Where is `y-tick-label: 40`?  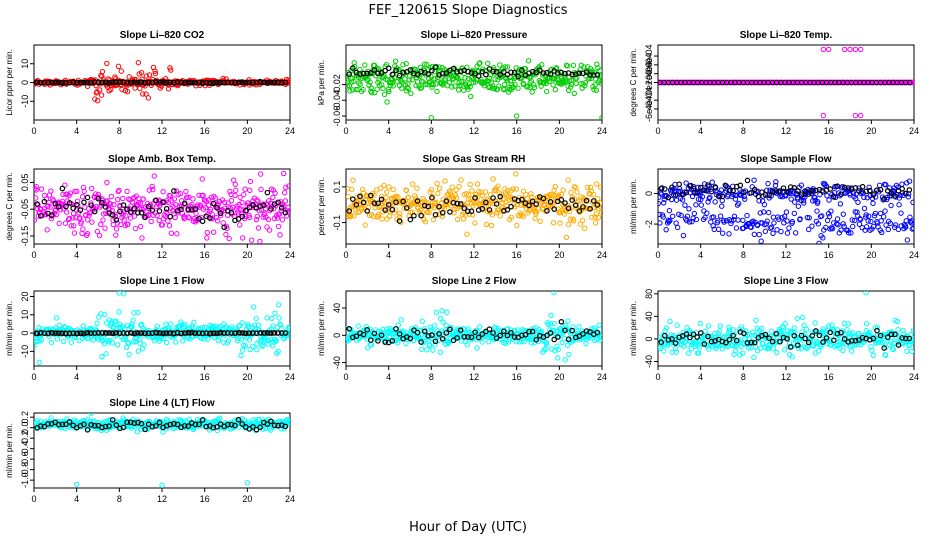 y-tick-label: 40 is located at coordinates (337, 308).